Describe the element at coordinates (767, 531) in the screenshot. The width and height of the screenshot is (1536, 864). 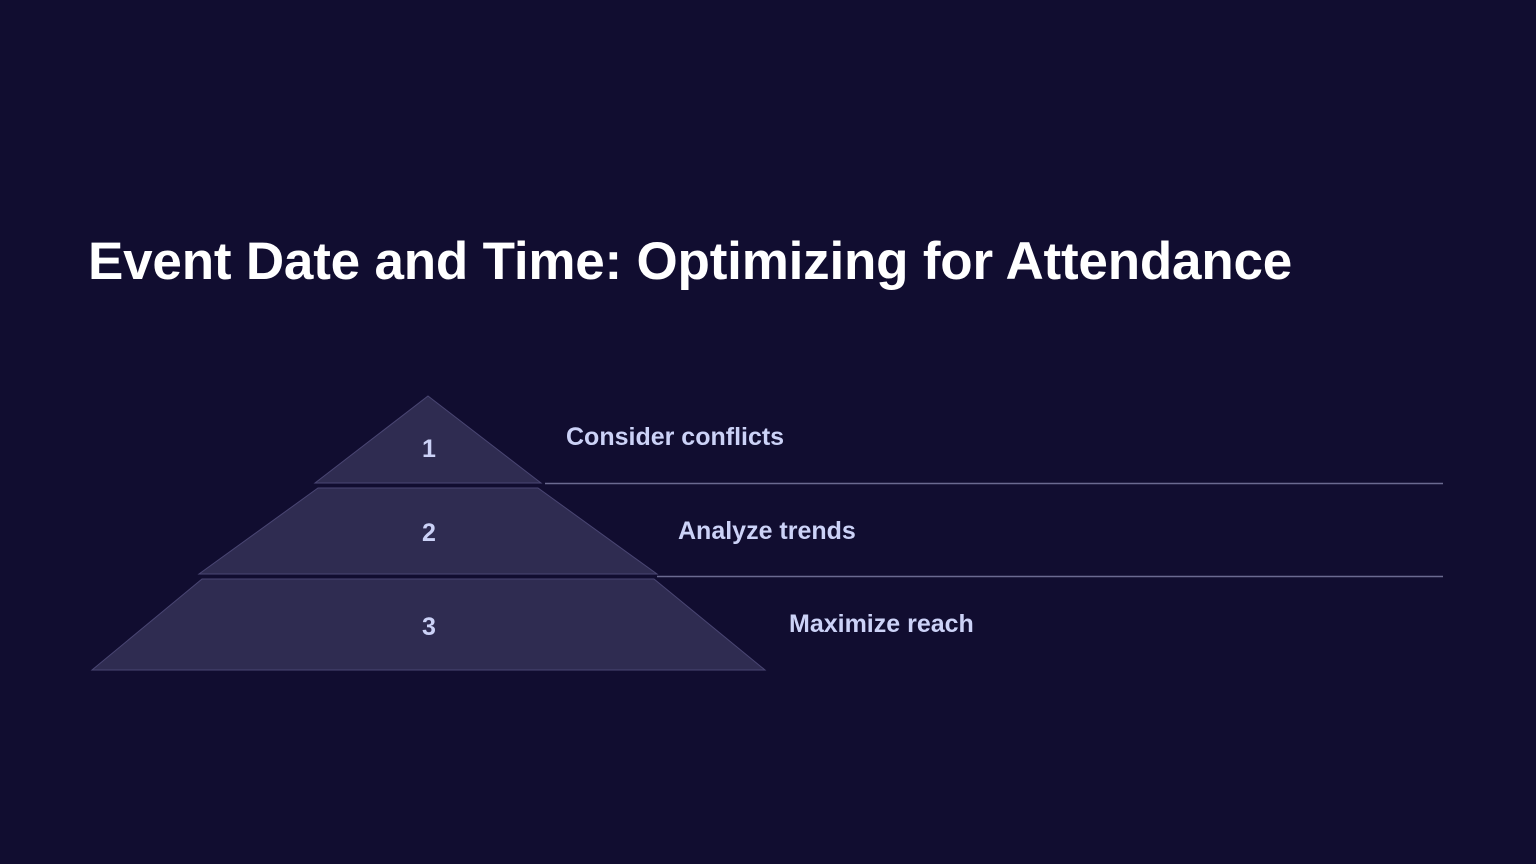
I see `pyramid-tier-2-label: Analyze trends` at that location.